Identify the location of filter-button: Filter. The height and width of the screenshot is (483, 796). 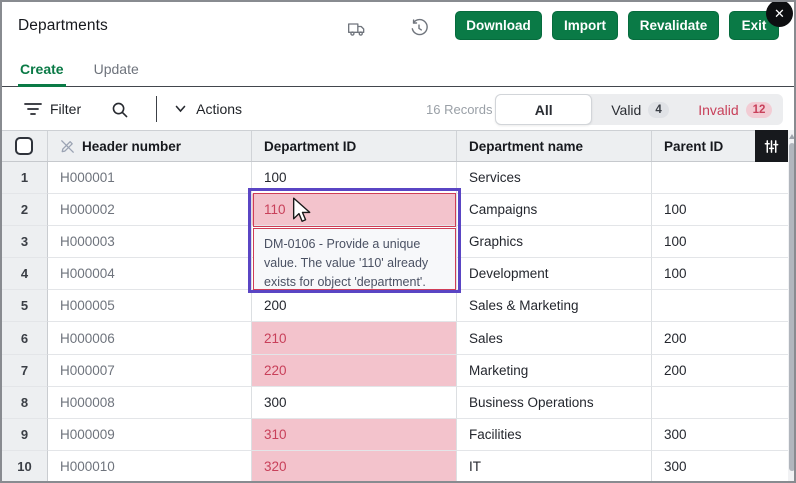
(66, 109).